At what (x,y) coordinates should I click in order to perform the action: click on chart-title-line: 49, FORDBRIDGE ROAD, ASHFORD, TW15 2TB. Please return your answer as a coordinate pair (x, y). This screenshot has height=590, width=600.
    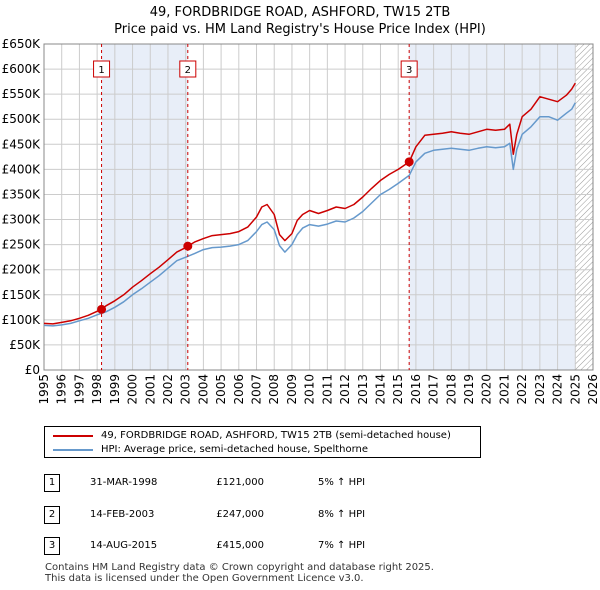
    Looking at the image, I should click on (300, 12).